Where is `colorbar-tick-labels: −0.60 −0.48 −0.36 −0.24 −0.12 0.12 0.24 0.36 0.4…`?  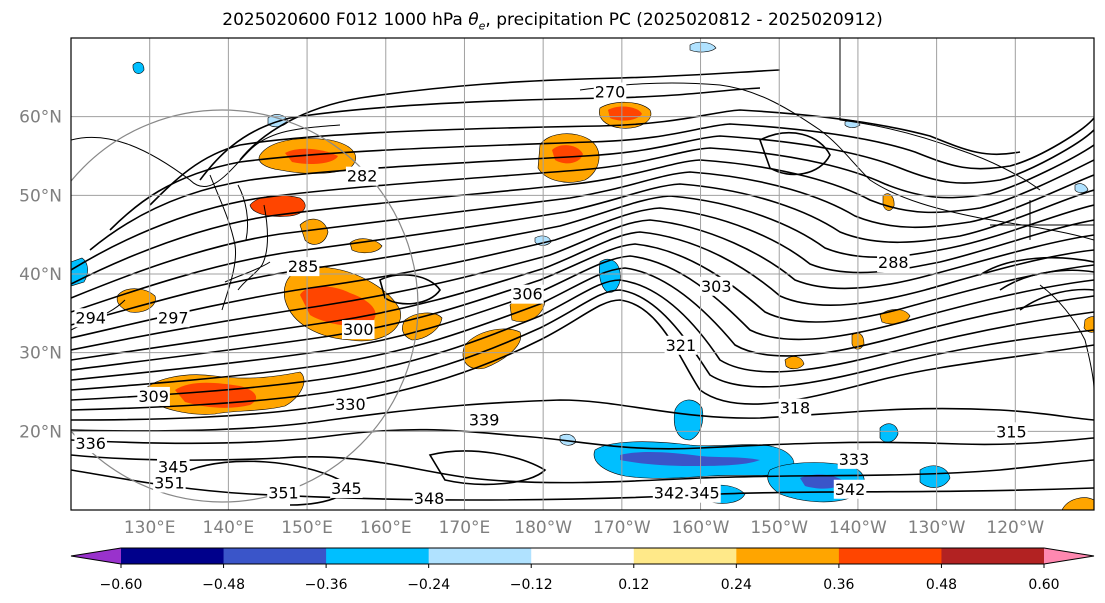
colorbar-tick-labels: −0.60 −0.48 −0.36 −0.24 −0.12 0.12 0.24 0.36 0.4… is located at coordinates (580, 578).